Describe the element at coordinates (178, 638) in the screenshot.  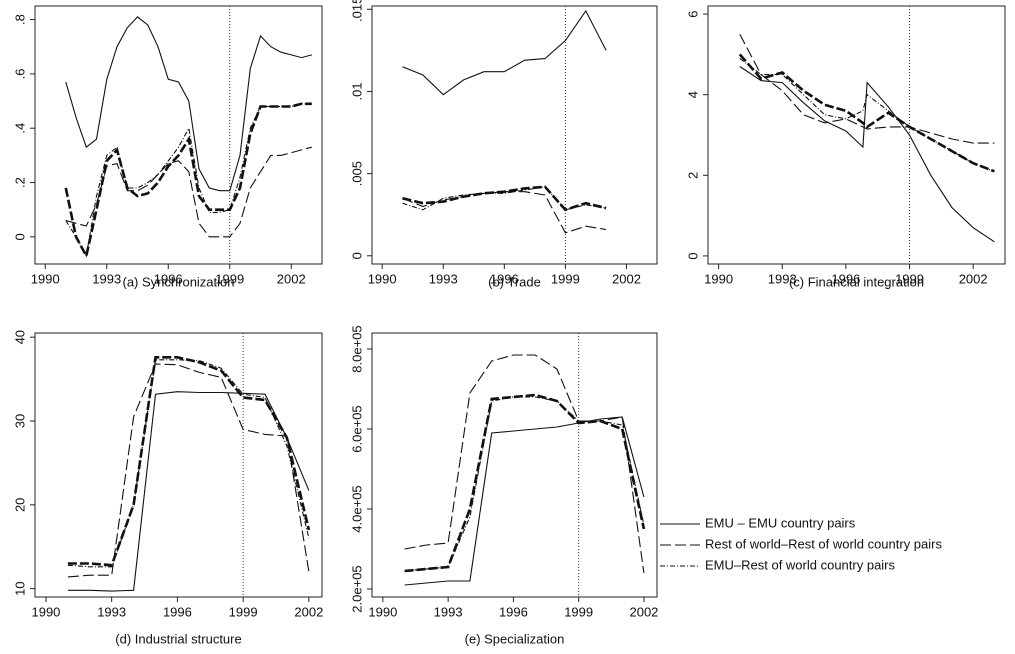
I see `panel-title: (d) Industrial structure` at that location.